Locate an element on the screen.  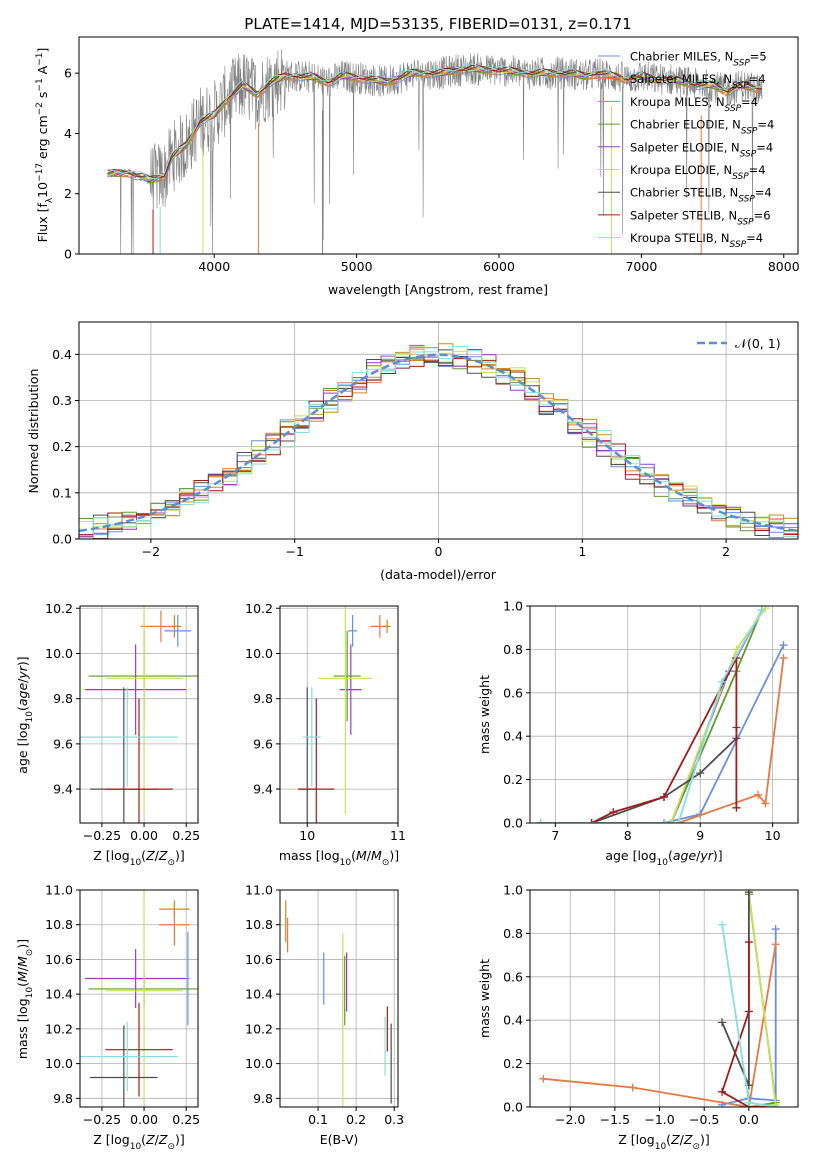
y-tick-label: 10.4 is located at coordinates (59, 994).